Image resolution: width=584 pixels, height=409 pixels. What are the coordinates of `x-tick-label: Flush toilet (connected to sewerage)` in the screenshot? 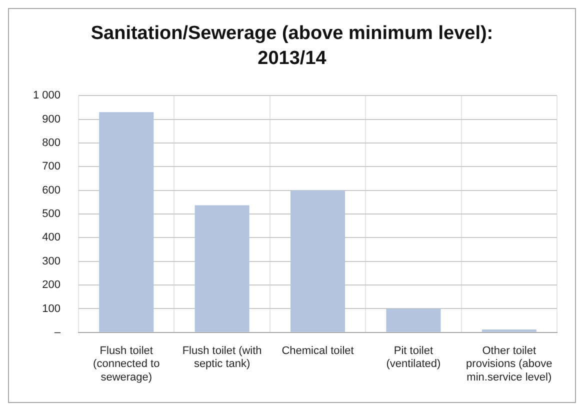 It's located at (126, 364).